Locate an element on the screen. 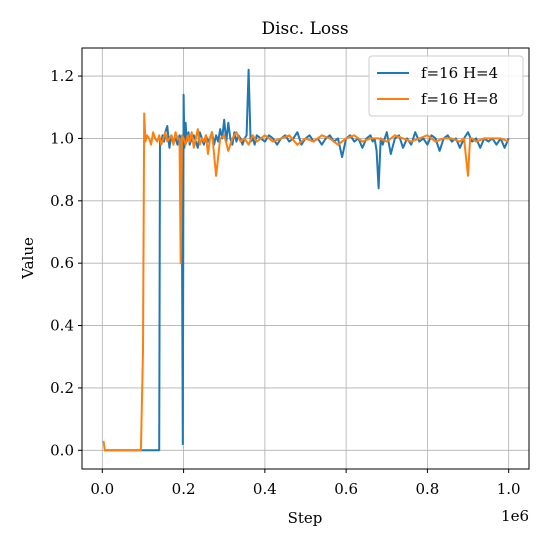 The image size is (548, 548). legend-box is located at coordinates (446, 86).